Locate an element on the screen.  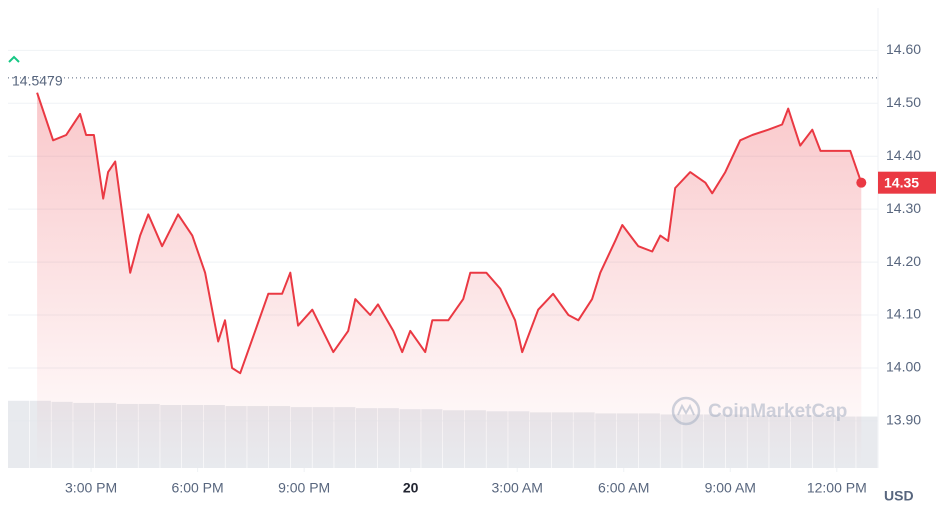
x-tick-label: 9:00 AM is located at coordinates (730, 488).